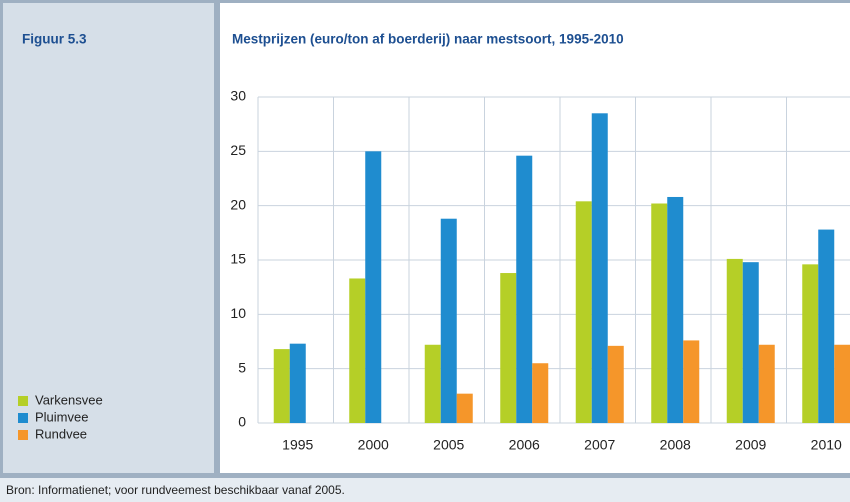 Image resolution: width=850 pixels, height=502 pixels. Describe the element at coordinates (242, 367) in the screenshot. I see `y-tick-label: 5` at that location.